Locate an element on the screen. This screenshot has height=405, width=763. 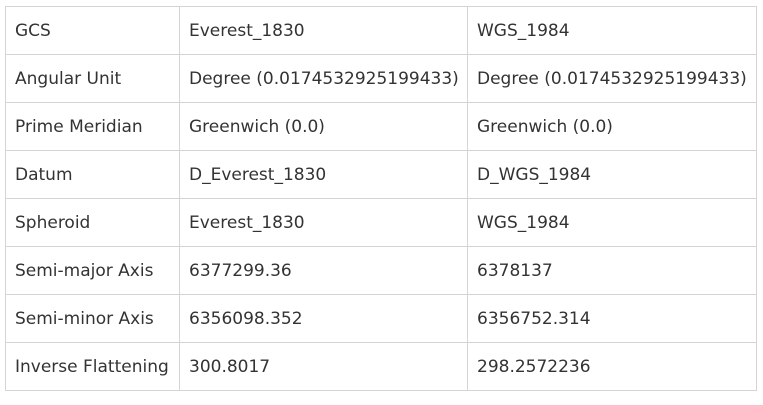
row-label-cell: Datum is located at coordinates (92, 174).